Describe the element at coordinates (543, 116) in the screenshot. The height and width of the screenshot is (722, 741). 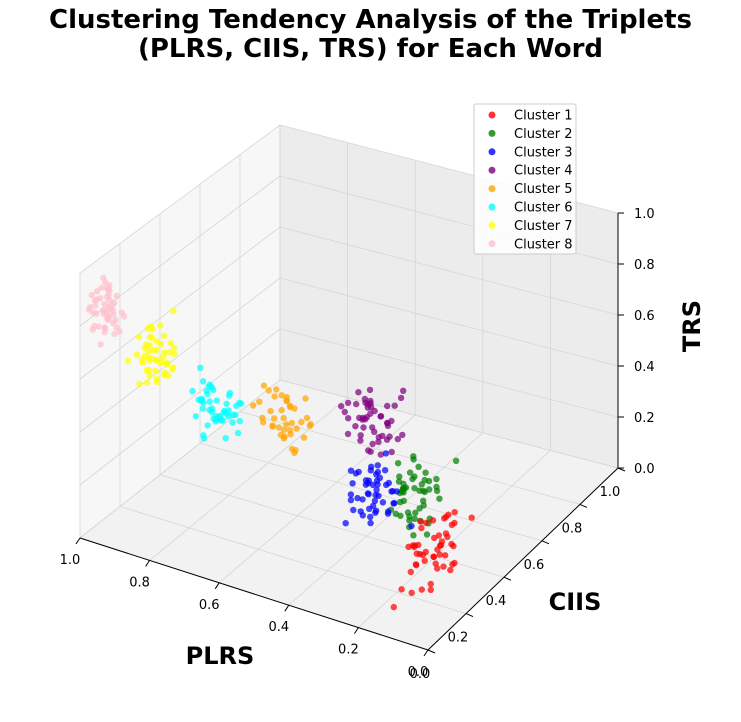
I see `legend-label: Cluster 1` at that location.